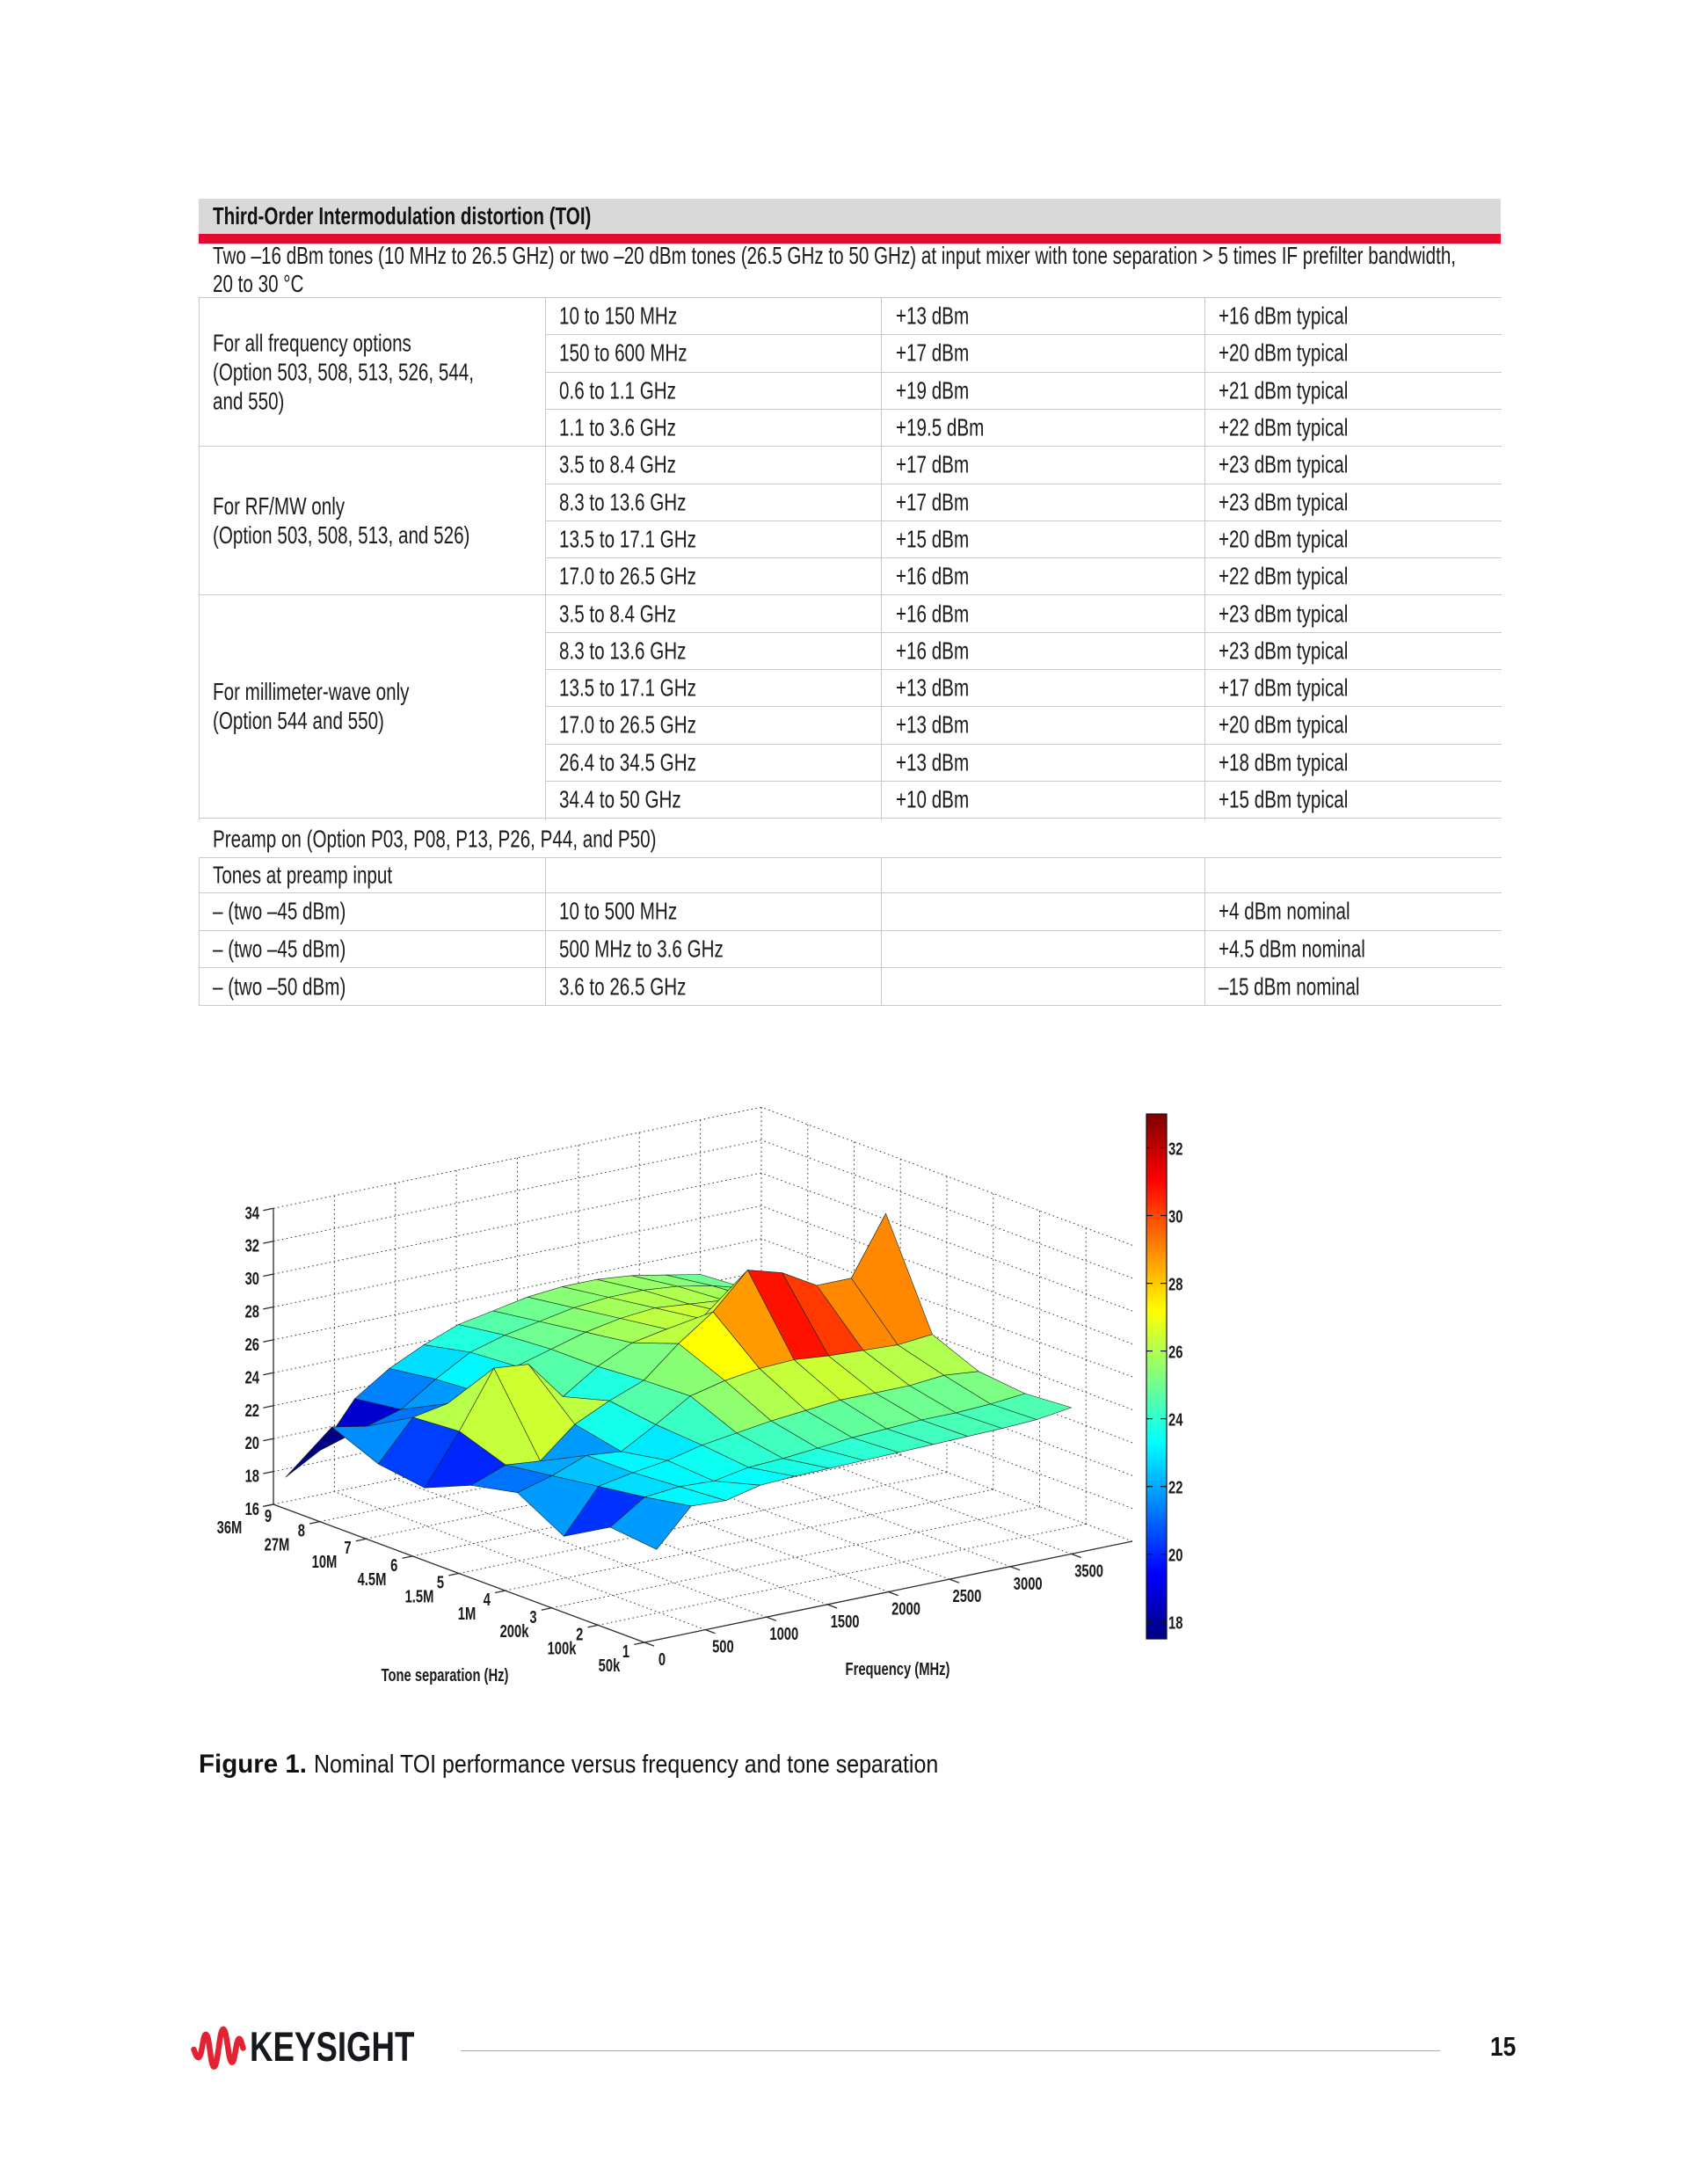  I want to click on svg-text: 5, so click(440, 1582).